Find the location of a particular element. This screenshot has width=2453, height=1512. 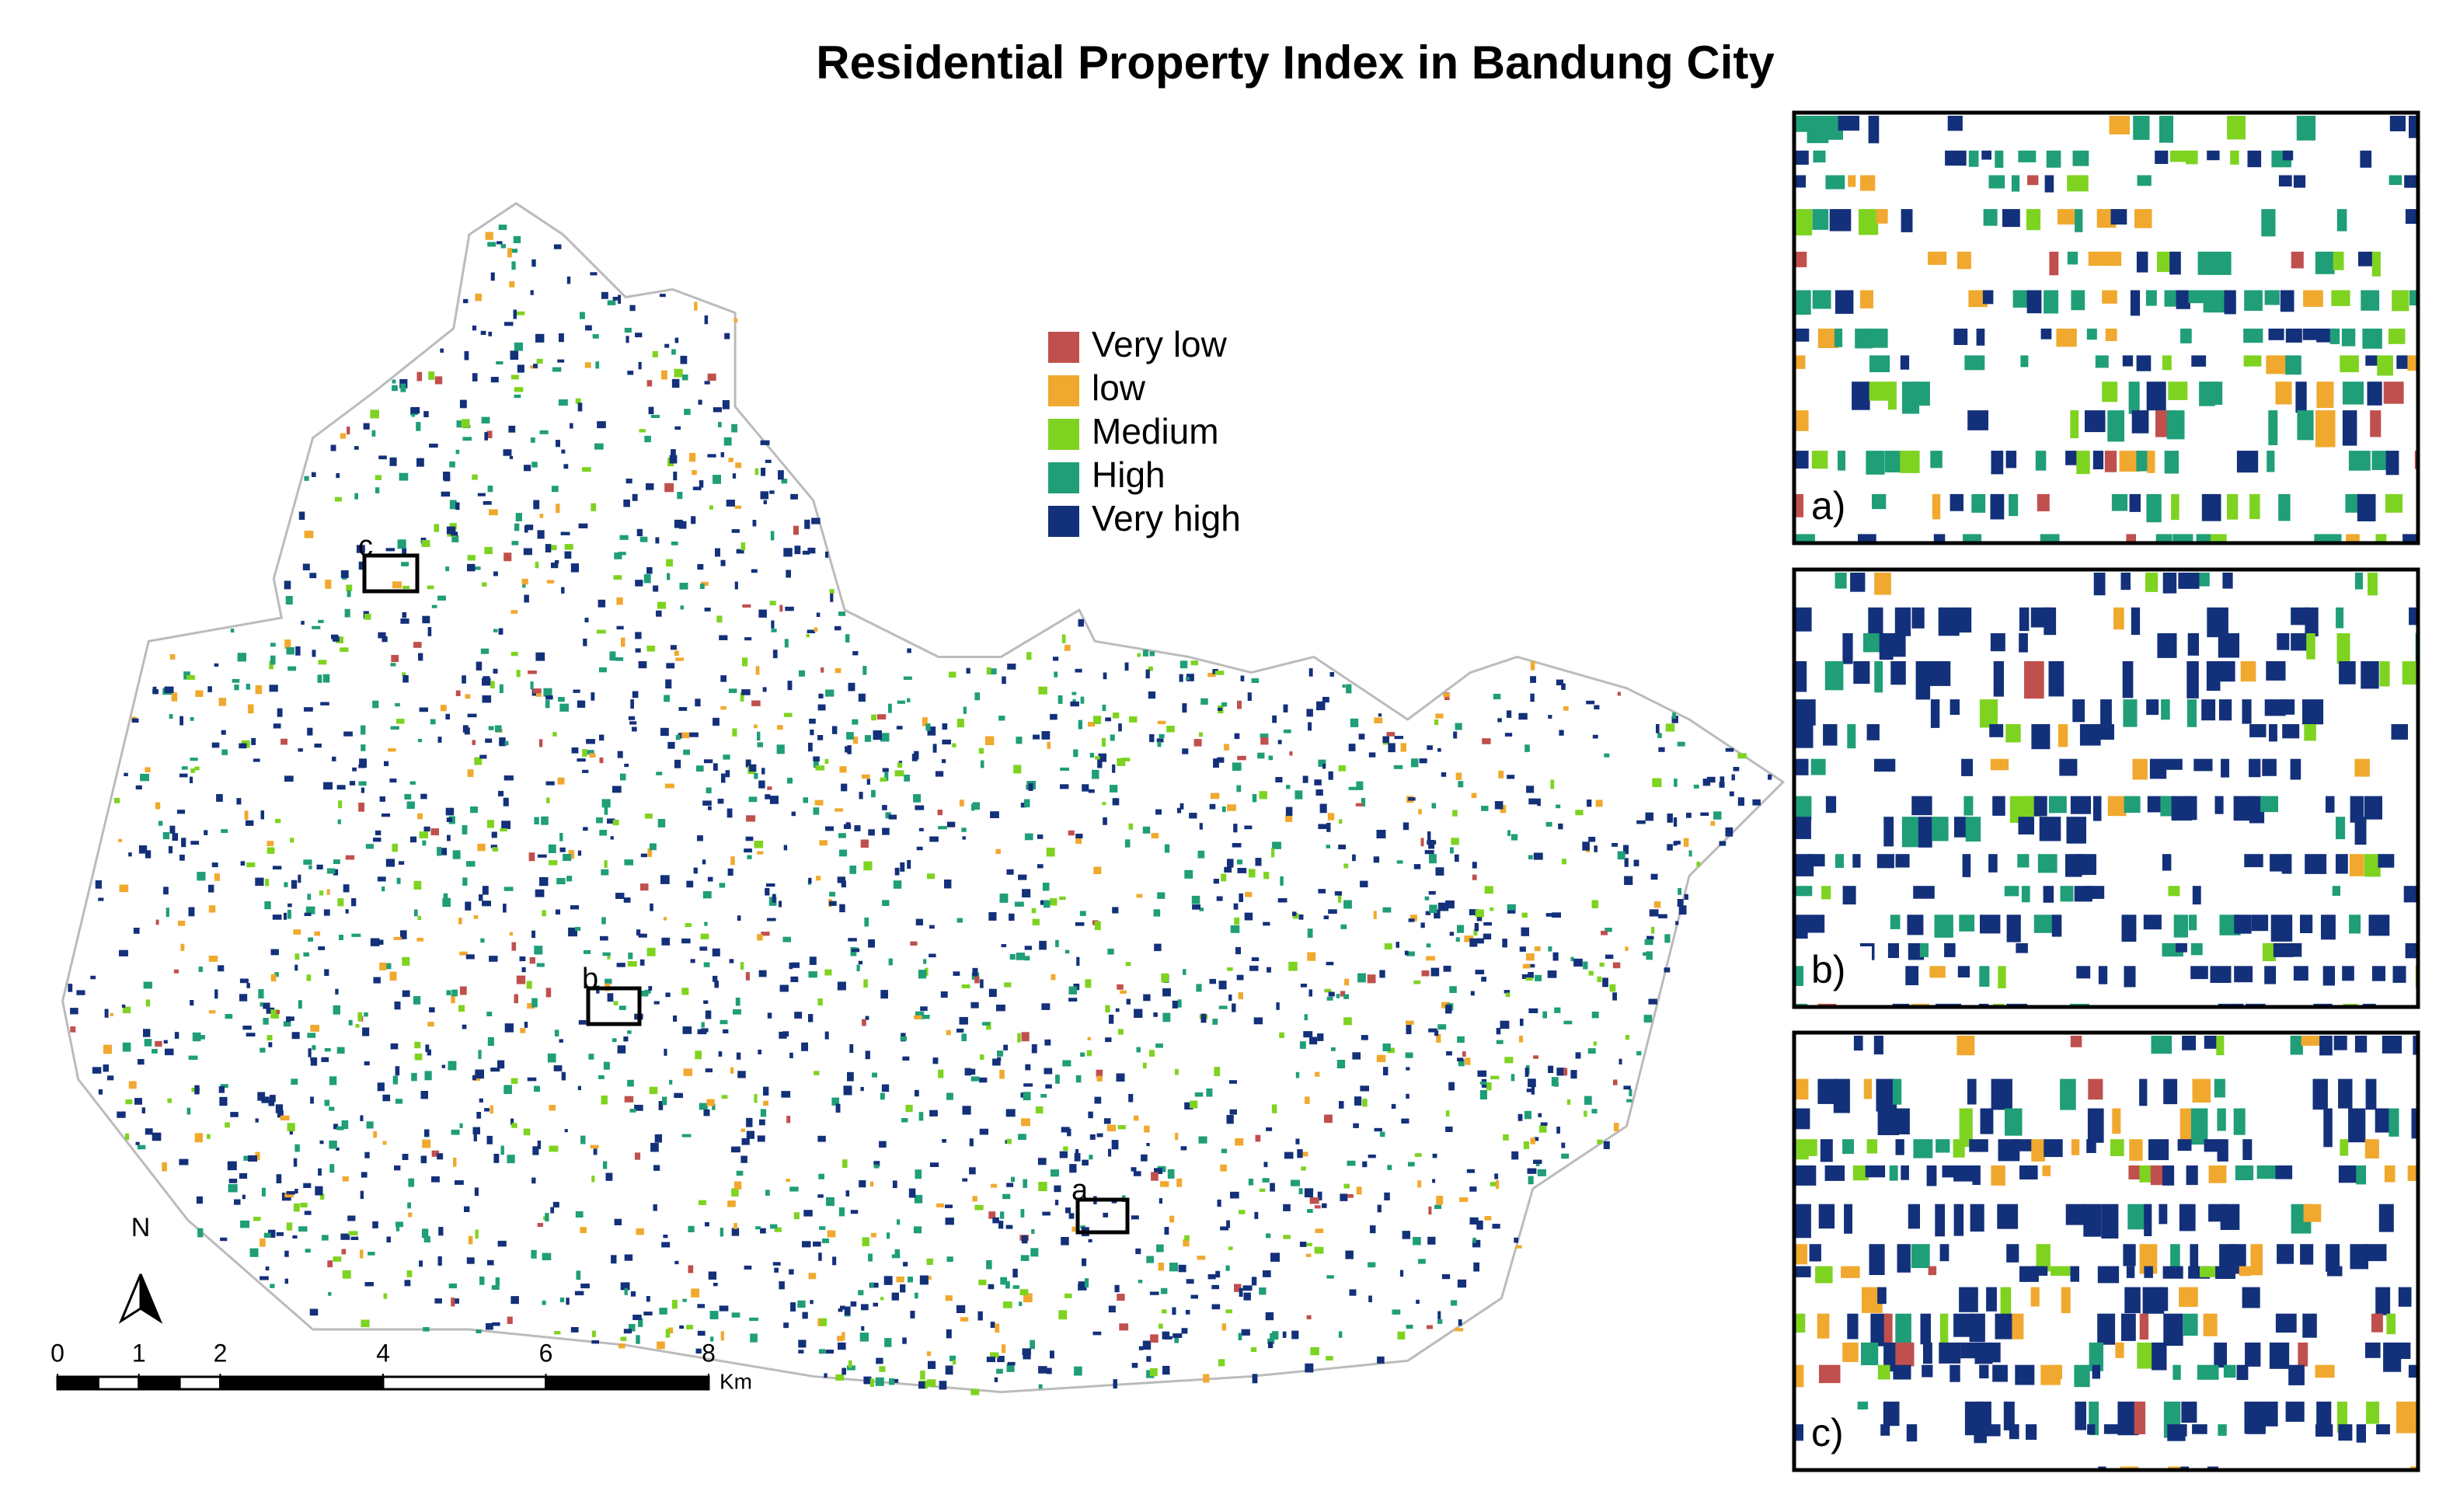

legend-label: low is located at coordinates (1119, 388).